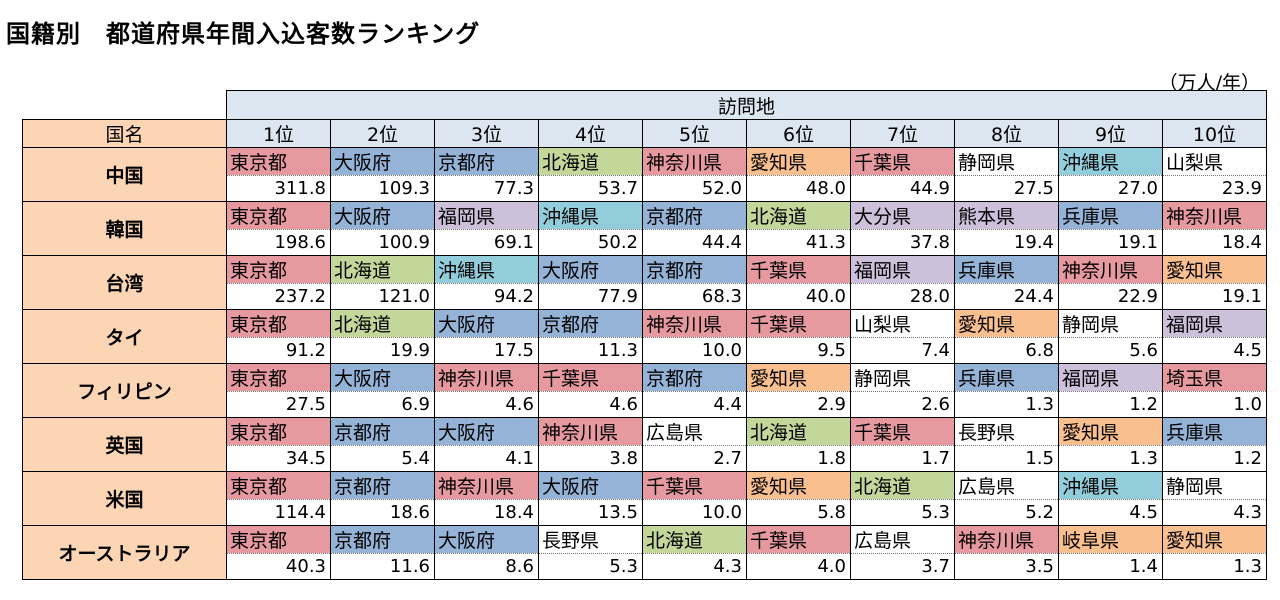  I want to click on visitor-count-cell: 94.2, so click(486, 296).